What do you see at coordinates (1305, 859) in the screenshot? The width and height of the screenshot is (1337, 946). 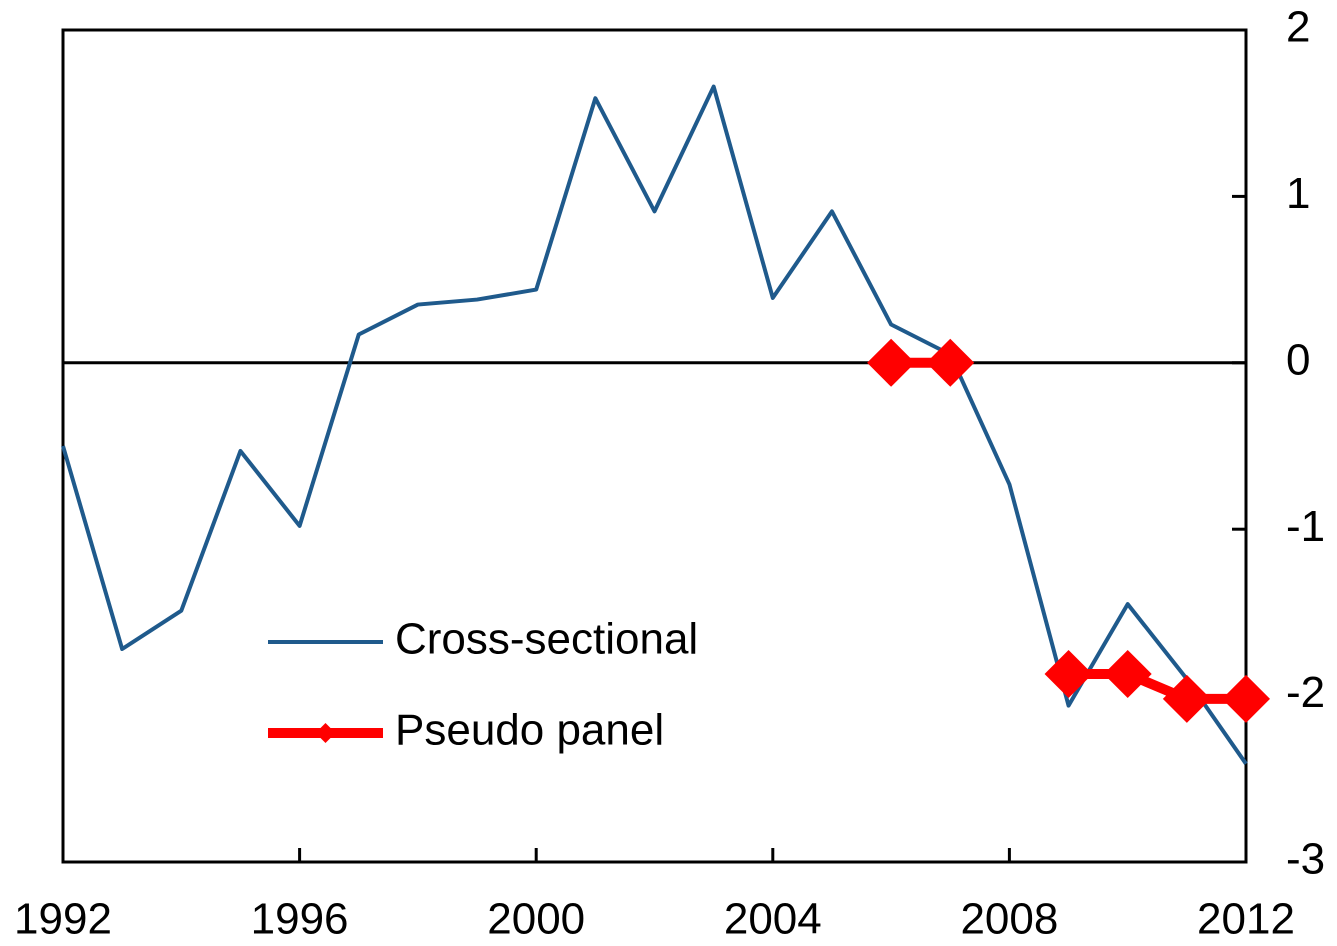 I see `y-tick-label: -3` at bounding box center [1305, 859].